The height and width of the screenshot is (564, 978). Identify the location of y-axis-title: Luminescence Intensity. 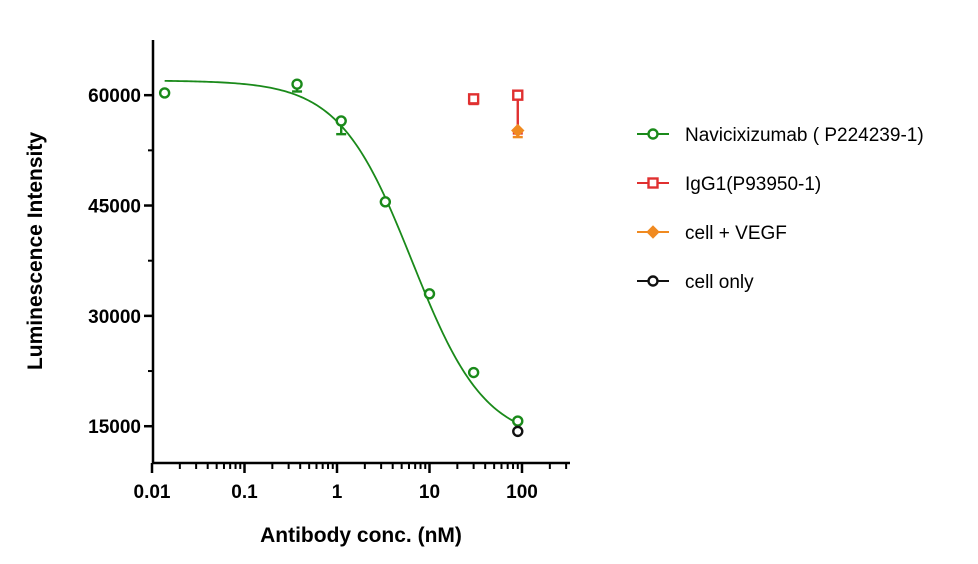
(35, 251).